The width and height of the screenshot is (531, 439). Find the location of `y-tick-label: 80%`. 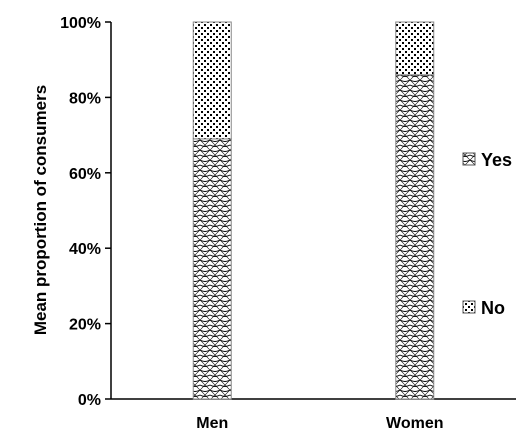

y-tick-label: 80% is located at coordinates (85, 98).